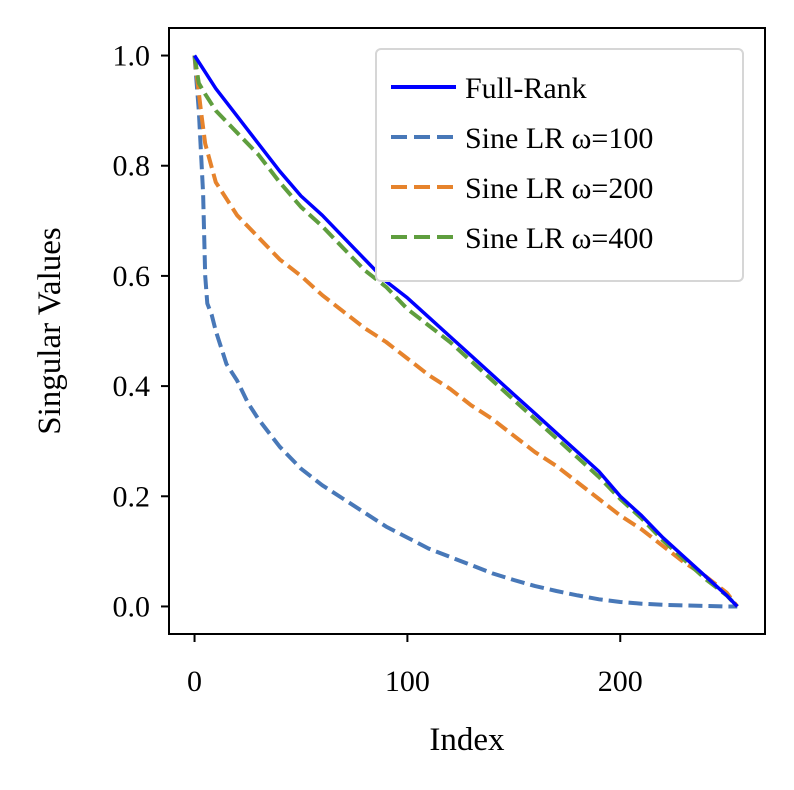 The image size is (794, 790). Describe the element at coordinates (50, 330) in the screenshot. I see `y-axis-label: Singular Values` at that location.